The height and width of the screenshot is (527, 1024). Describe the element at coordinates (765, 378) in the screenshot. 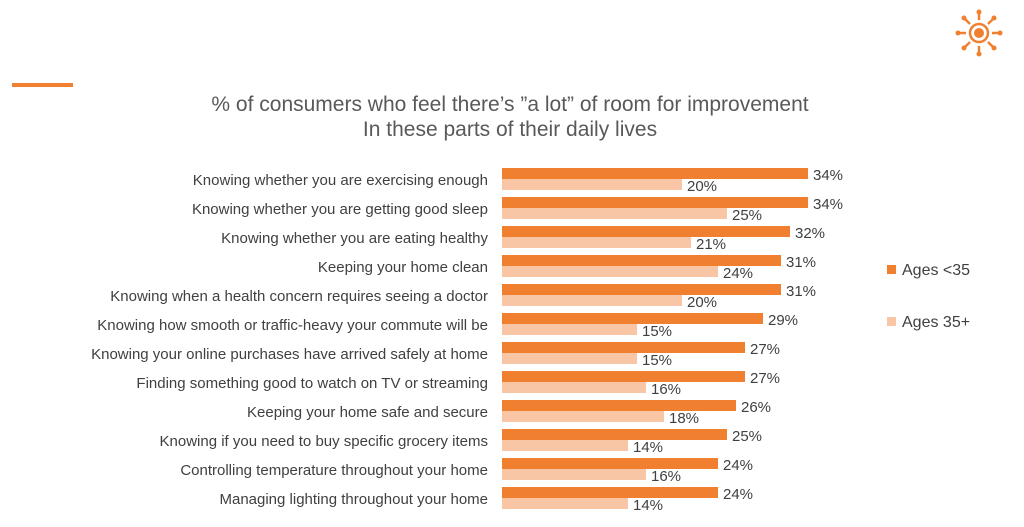

I see `value-label-ages-35-finding-something-good-to-watch-on-tv-or-streaming: 27%` at that location.